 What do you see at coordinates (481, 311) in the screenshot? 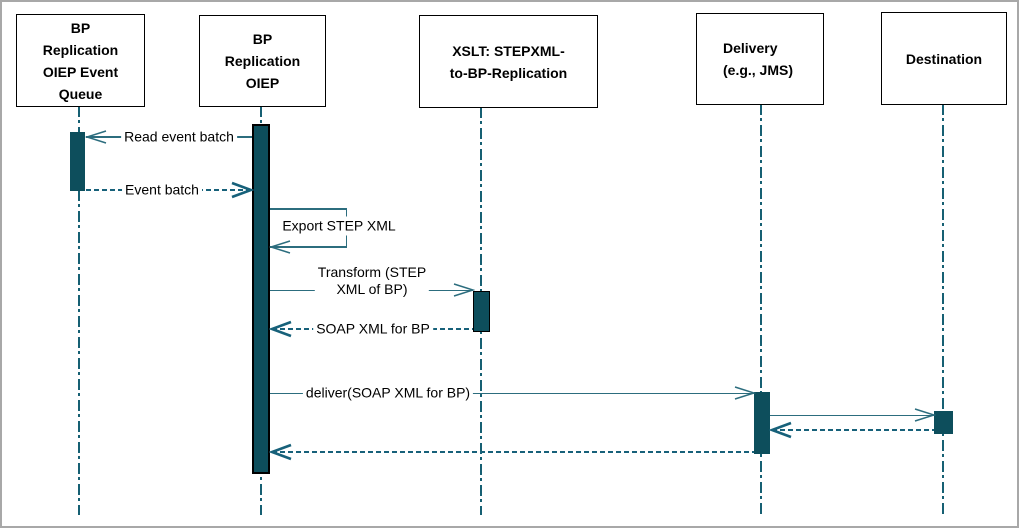
I see `activation-bar-xslt` at bounding box center [481, 311].